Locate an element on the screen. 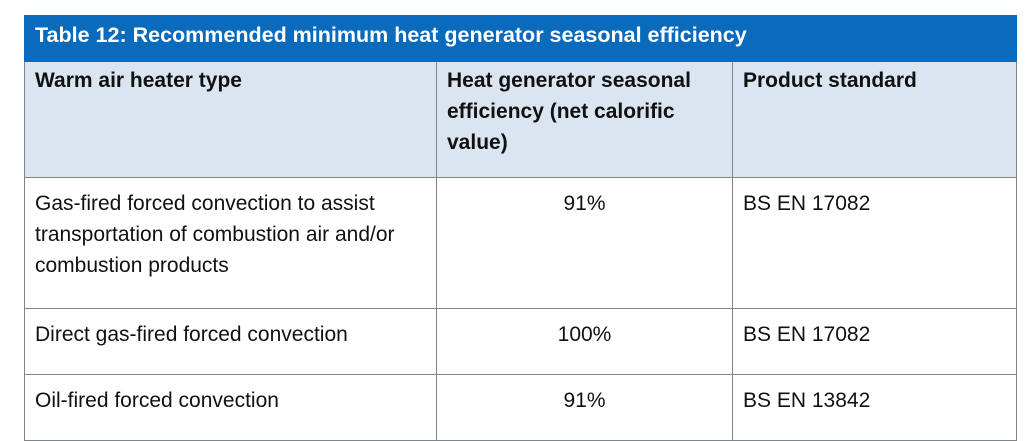 Image resolution: width=1032 pixels, height=441 pixels. cell-standard: BS EN 13842 is located at coordinates (874, 407).